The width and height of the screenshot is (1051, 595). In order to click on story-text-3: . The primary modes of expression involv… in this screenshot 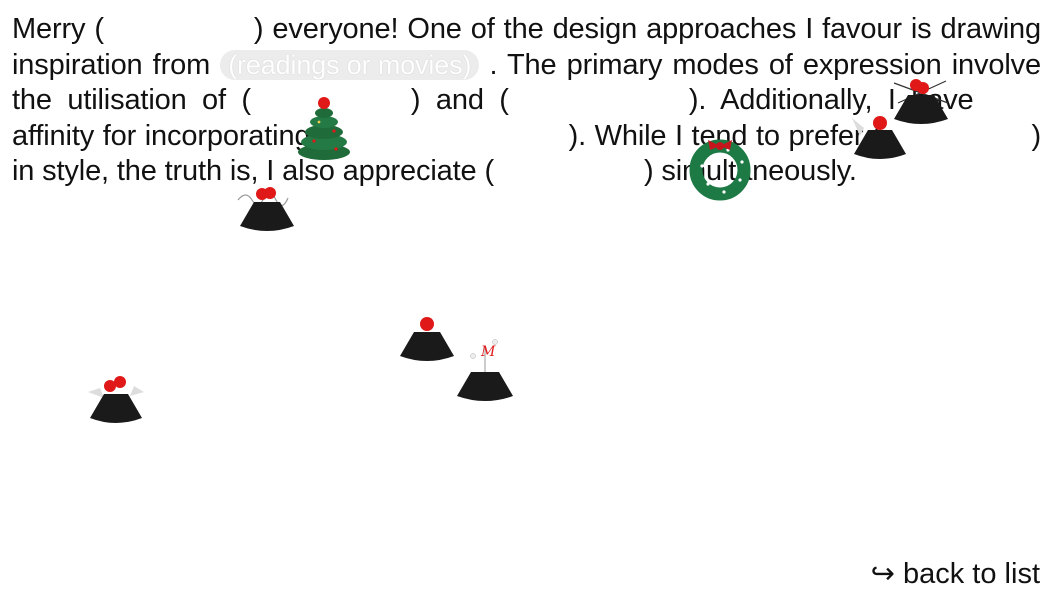, I will do `click(526, 82)`.